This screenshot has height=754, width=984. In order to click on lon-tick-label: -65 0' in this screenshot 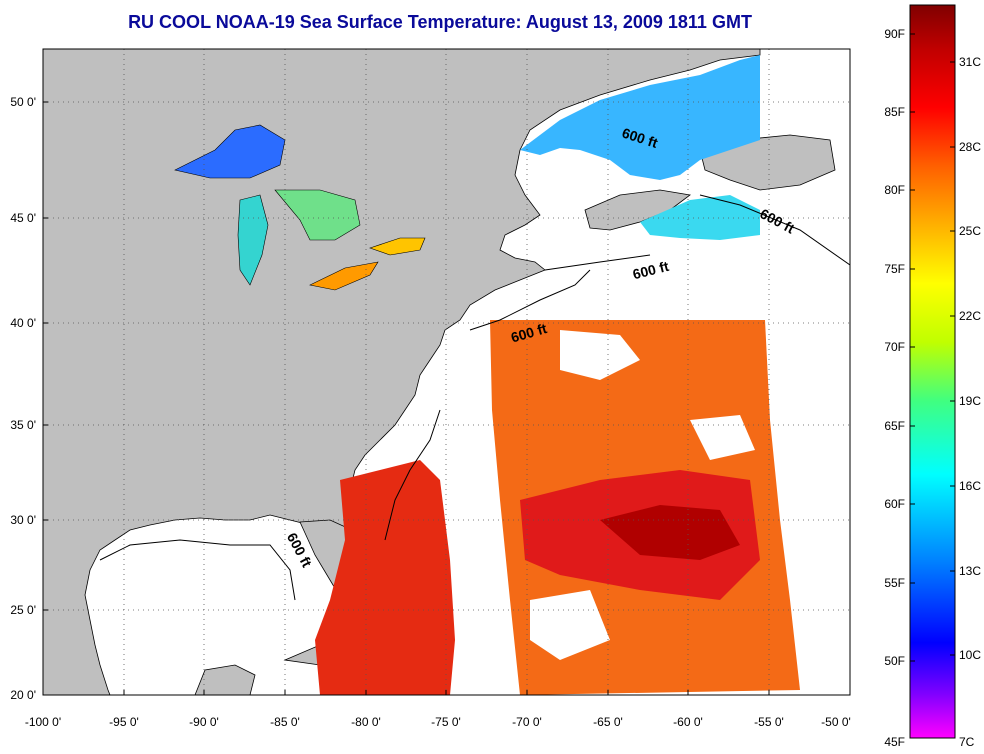, I will do `click(608, 722)`.